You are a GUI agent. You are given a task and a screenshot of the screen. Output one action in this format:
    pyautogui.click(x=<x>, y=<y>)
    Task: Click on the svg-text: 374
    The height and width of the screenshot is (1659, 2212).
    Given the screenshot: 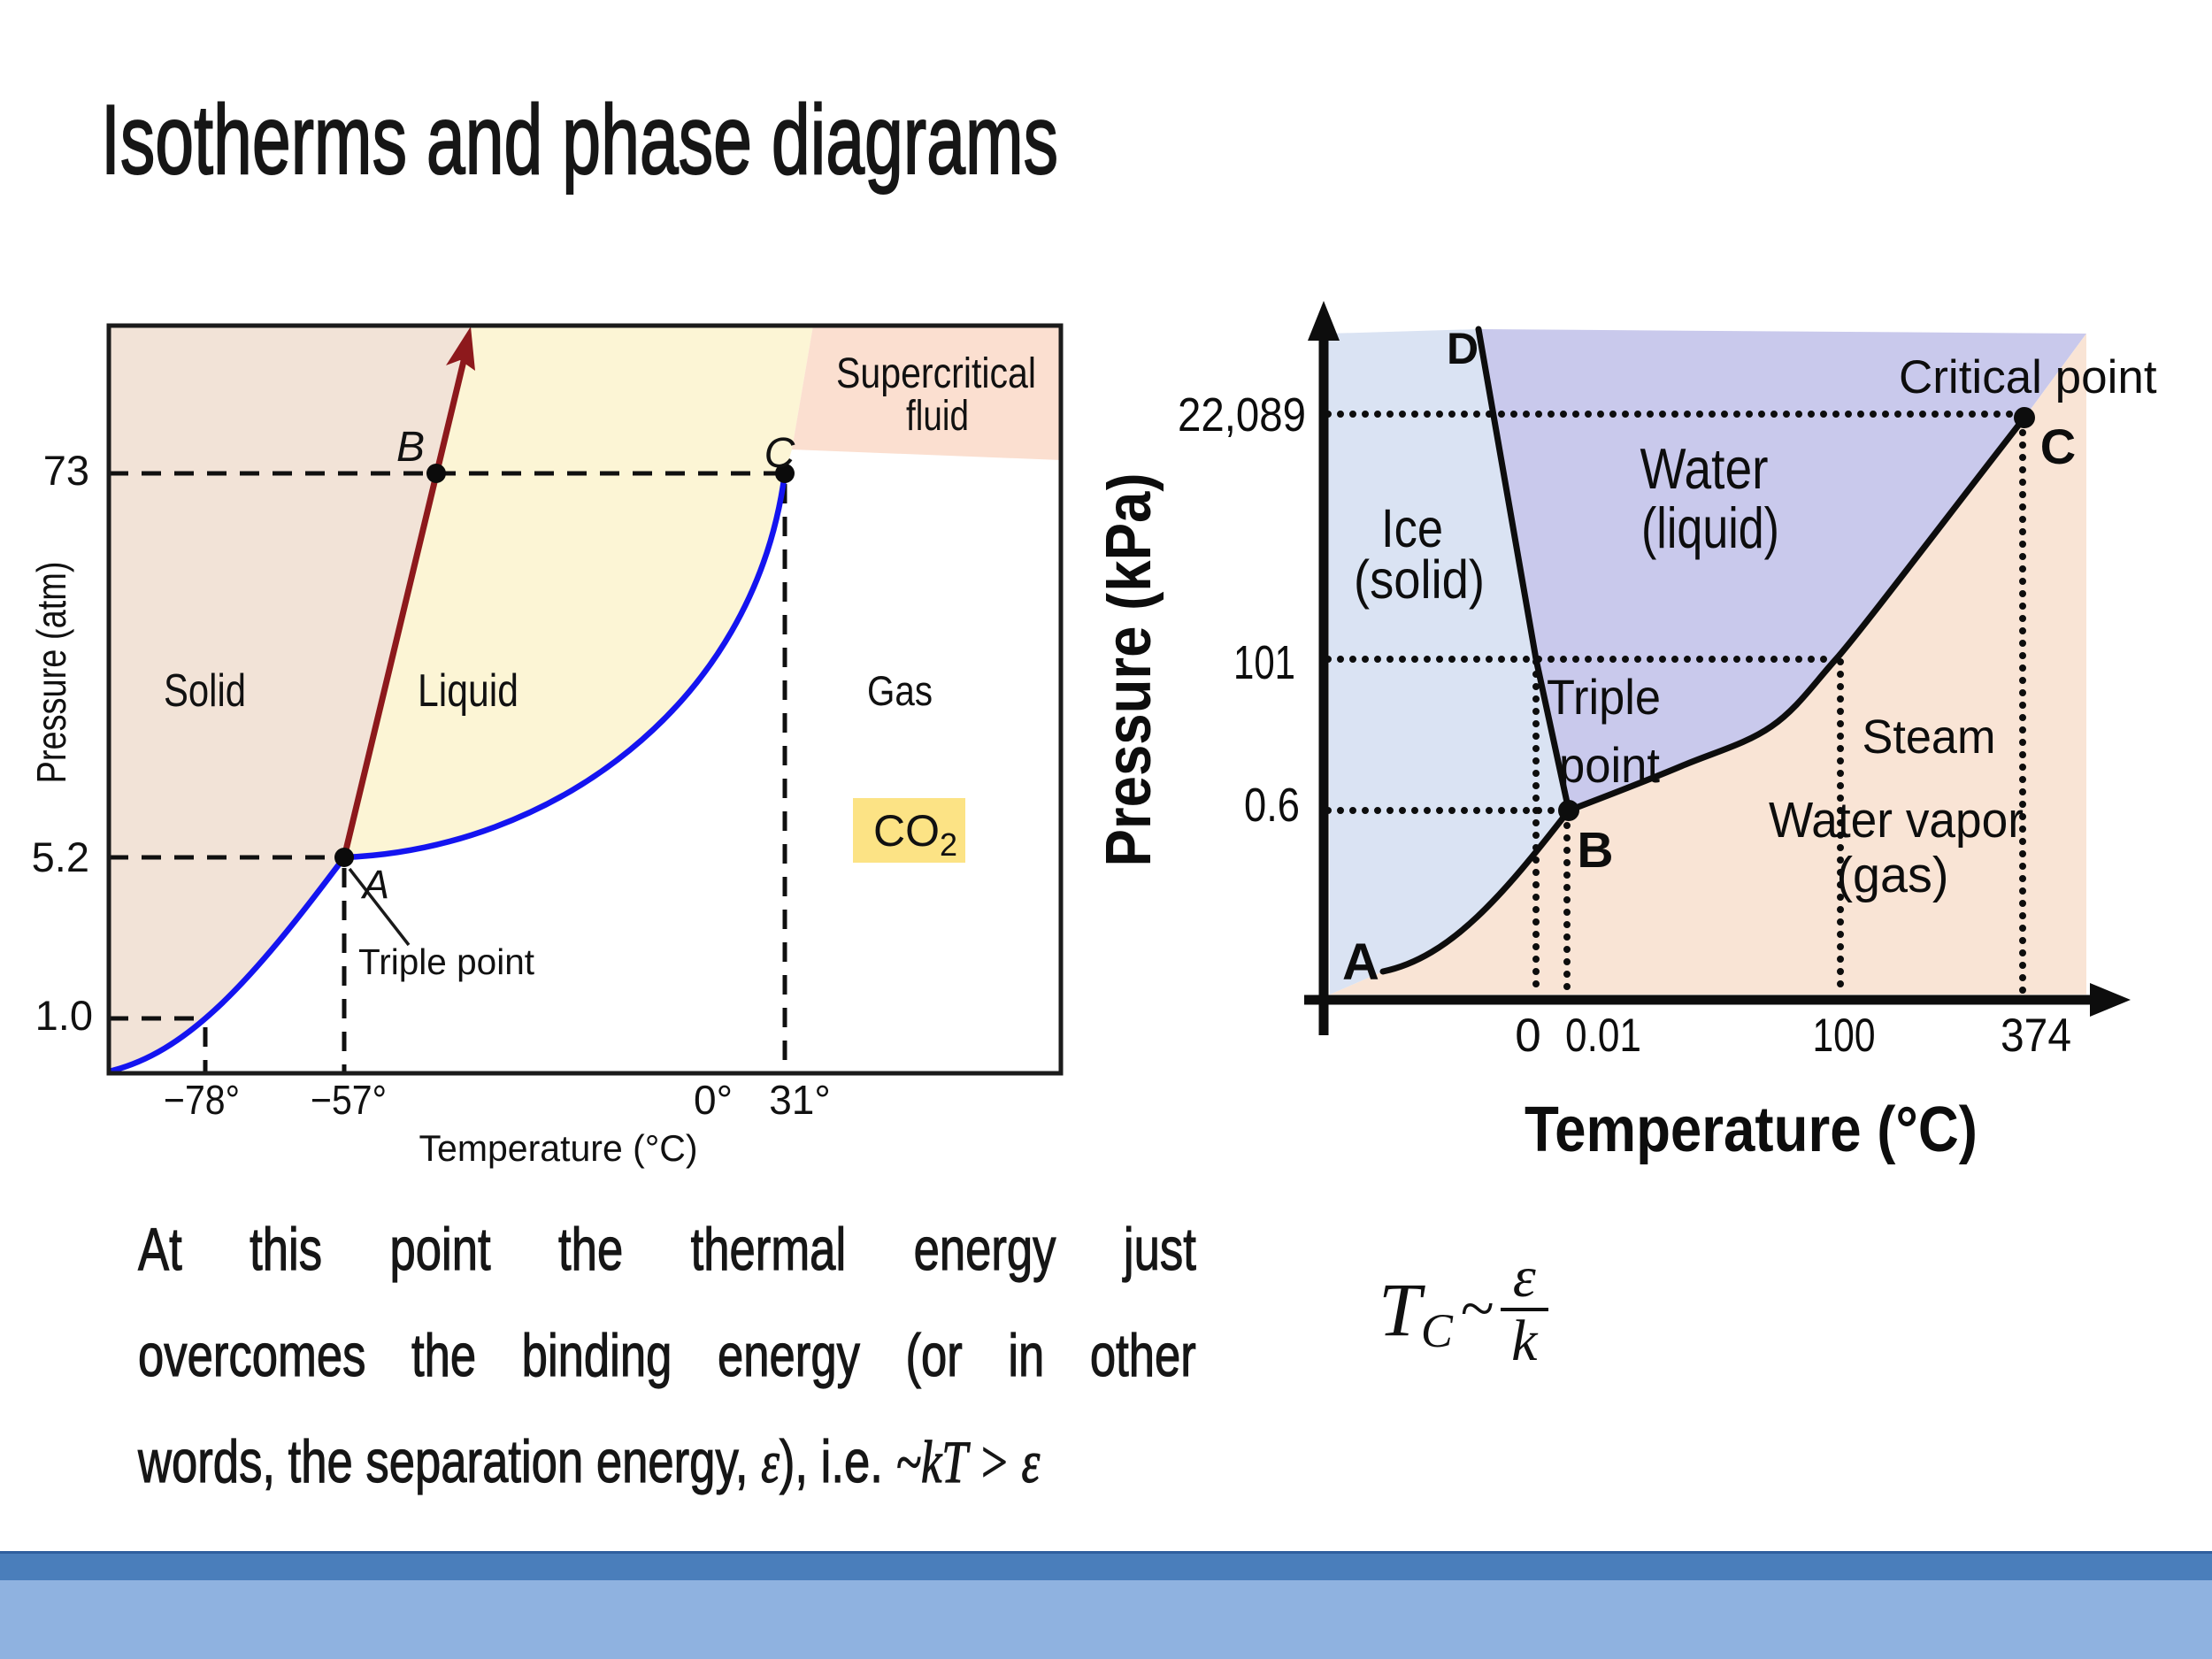 What is the action you would take?
    pyautogui.click(x=2036, y=1036)
    